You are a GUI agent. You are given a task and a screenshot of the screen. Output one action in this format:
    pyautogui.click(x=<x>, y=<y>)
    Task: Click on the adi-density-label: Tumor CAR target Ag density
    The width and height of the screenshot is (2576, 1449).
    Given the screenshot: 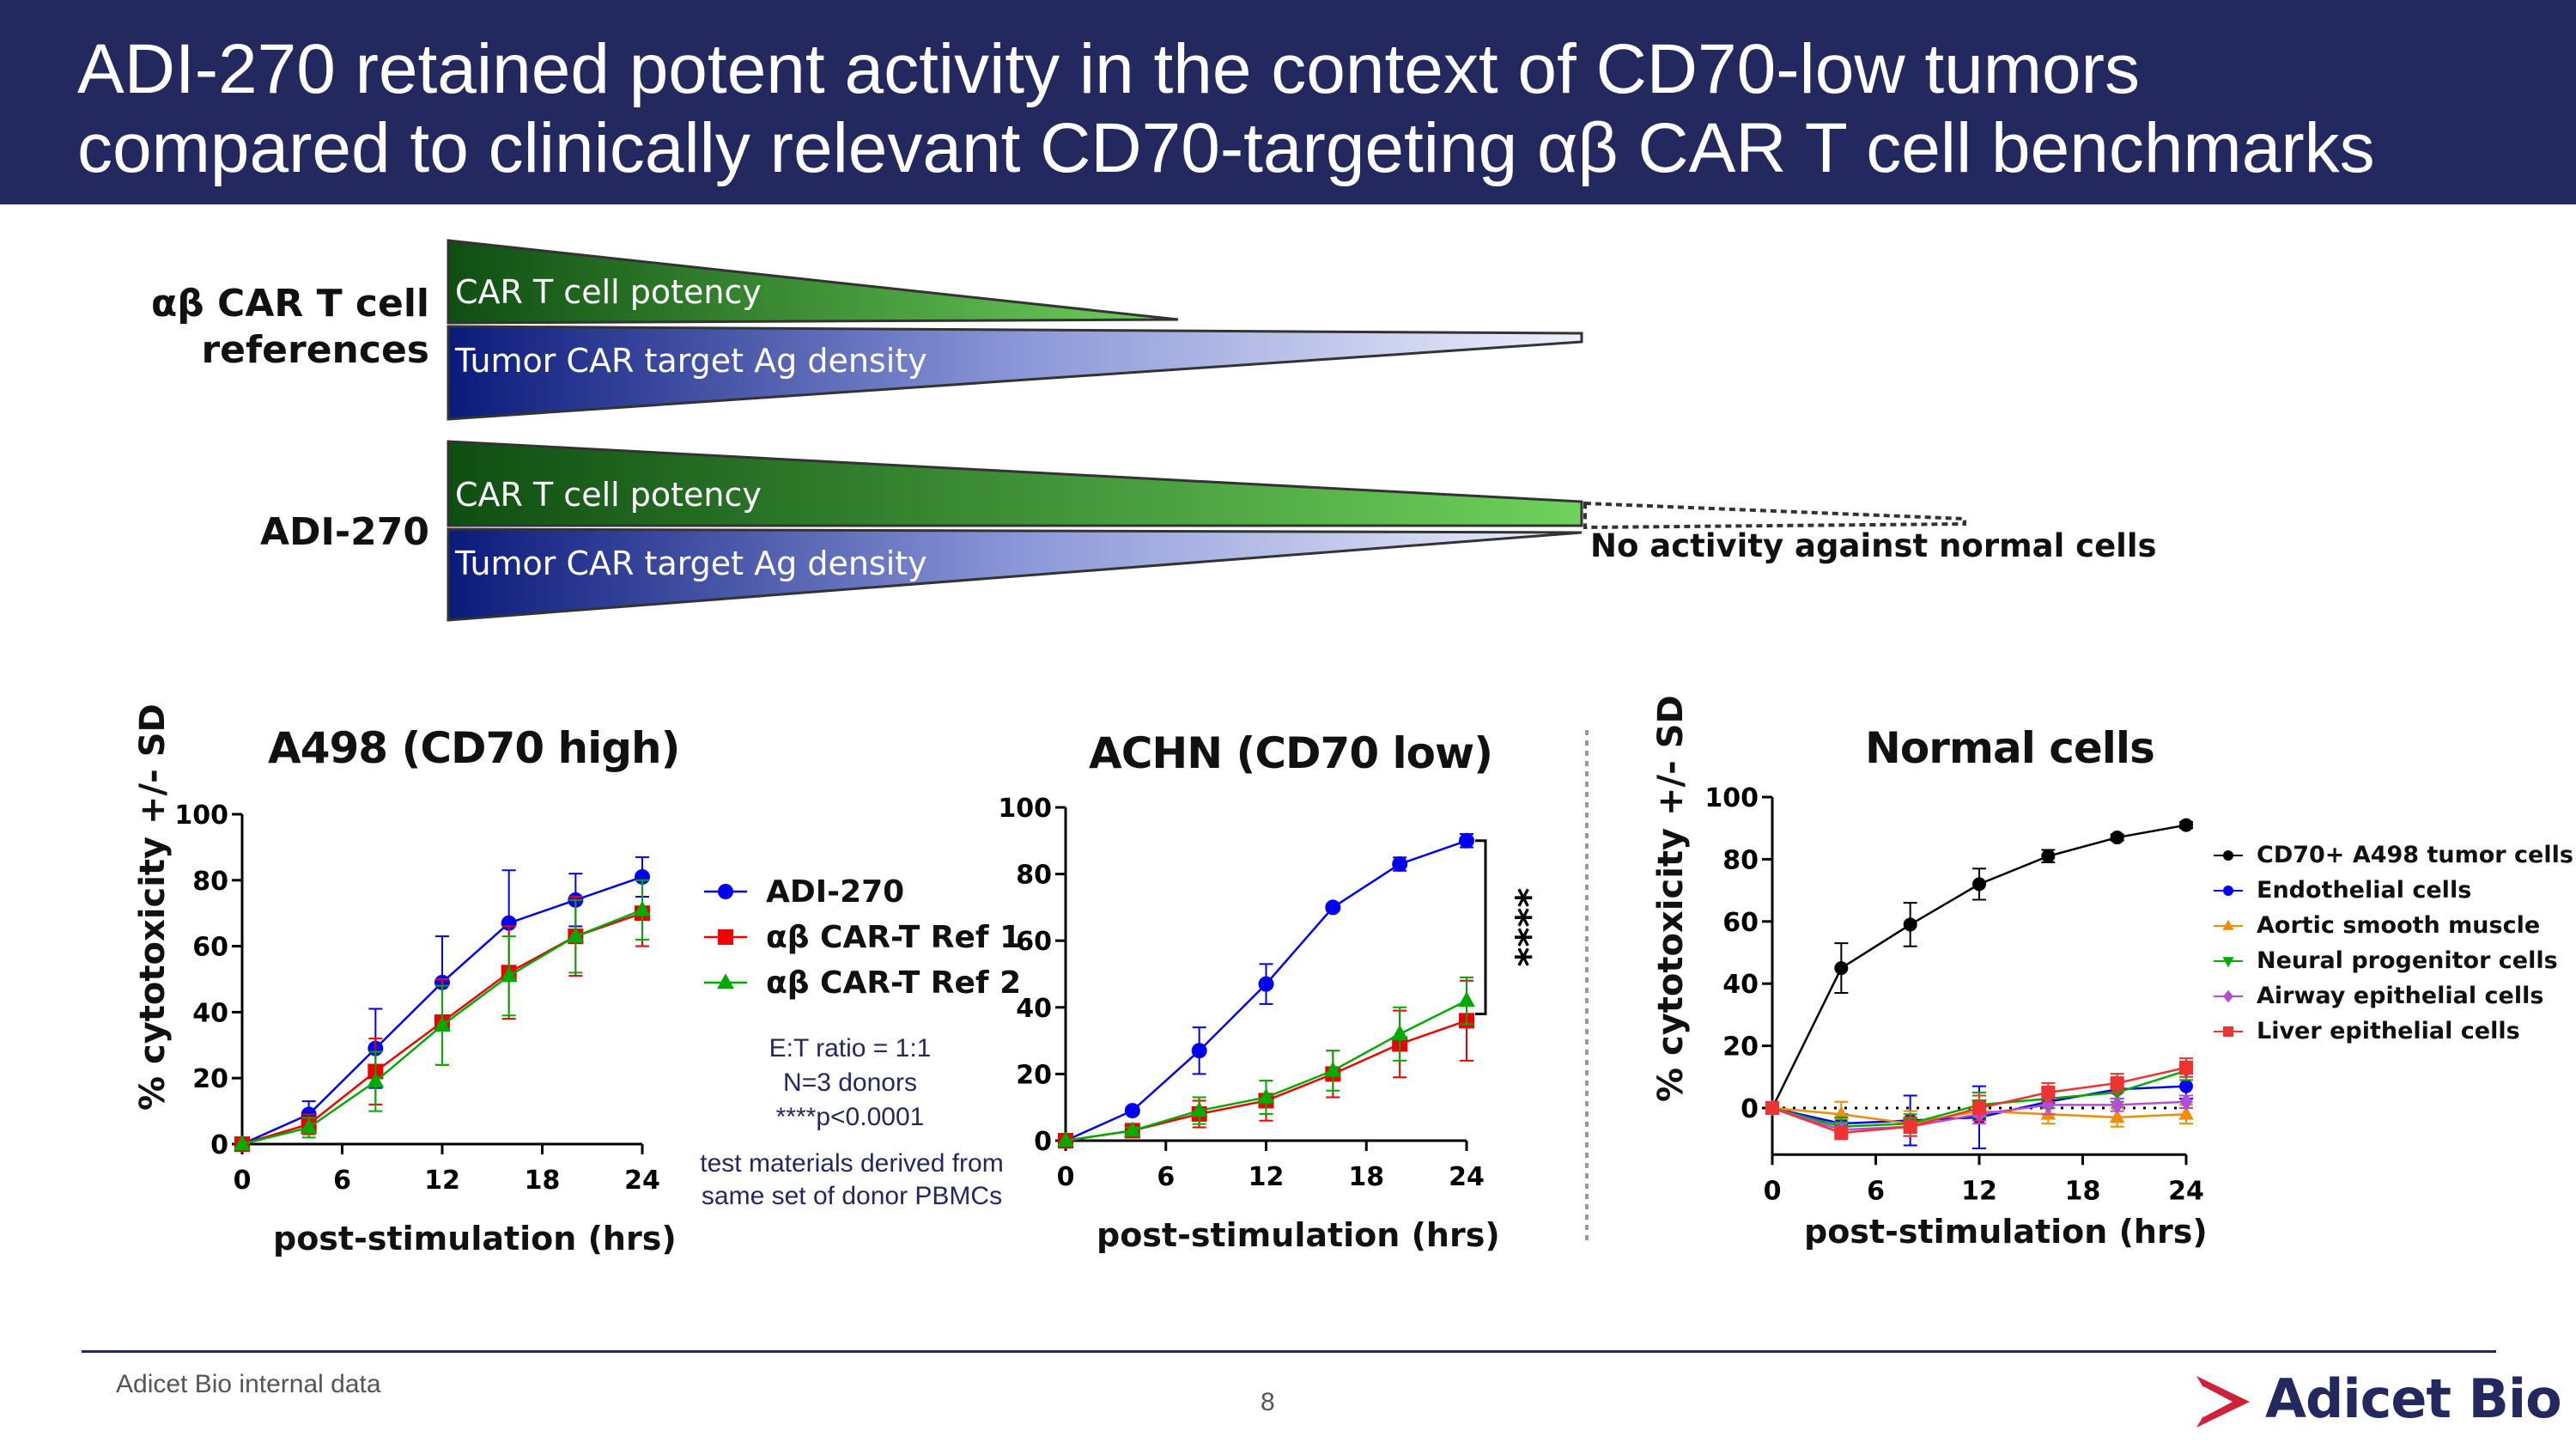 What is the action you would take?
    pyautogui.click(x=691, y=563)
    